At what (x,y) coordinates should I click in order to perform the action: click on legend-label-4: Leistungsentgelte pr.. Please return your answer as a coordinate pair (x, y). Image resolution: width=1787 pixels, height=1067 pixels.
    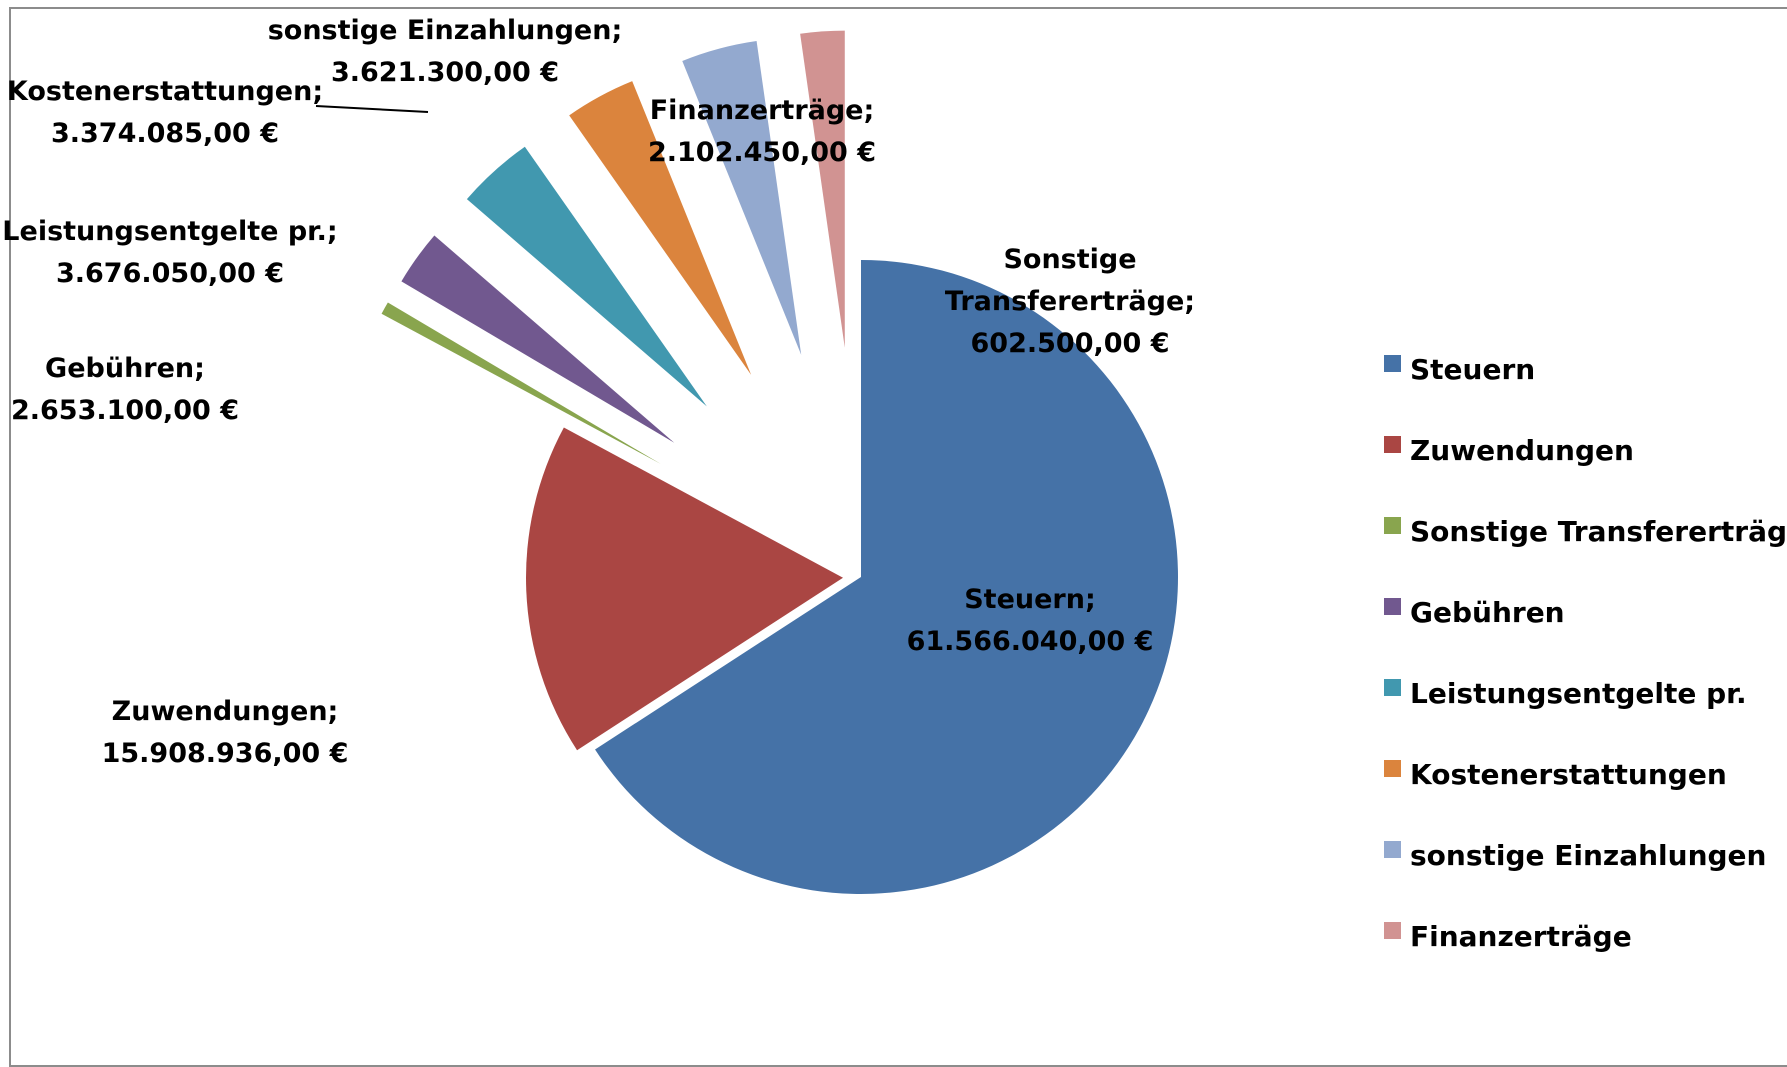
    Looking at the image, I should click on (1578, 693).